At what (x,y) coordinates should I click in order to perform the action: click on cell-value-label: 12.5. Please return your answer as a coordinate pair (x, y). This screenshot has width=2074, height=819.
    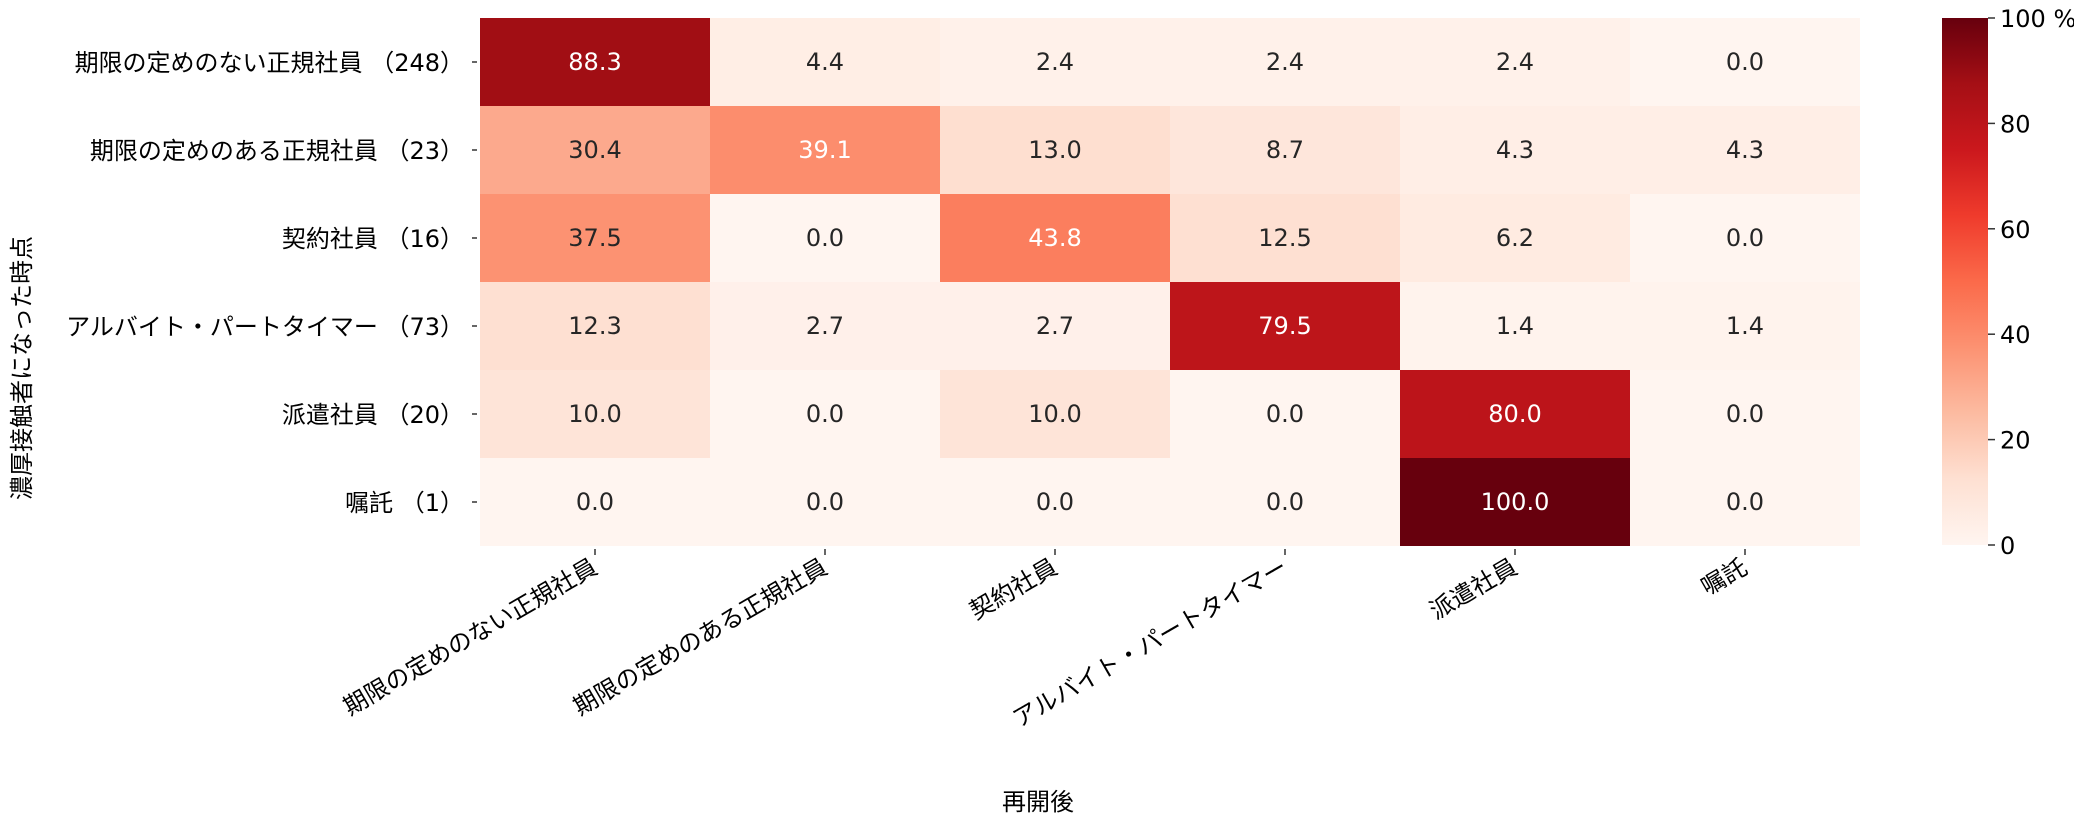
    Looking at the image, I should click on (1284, 238).